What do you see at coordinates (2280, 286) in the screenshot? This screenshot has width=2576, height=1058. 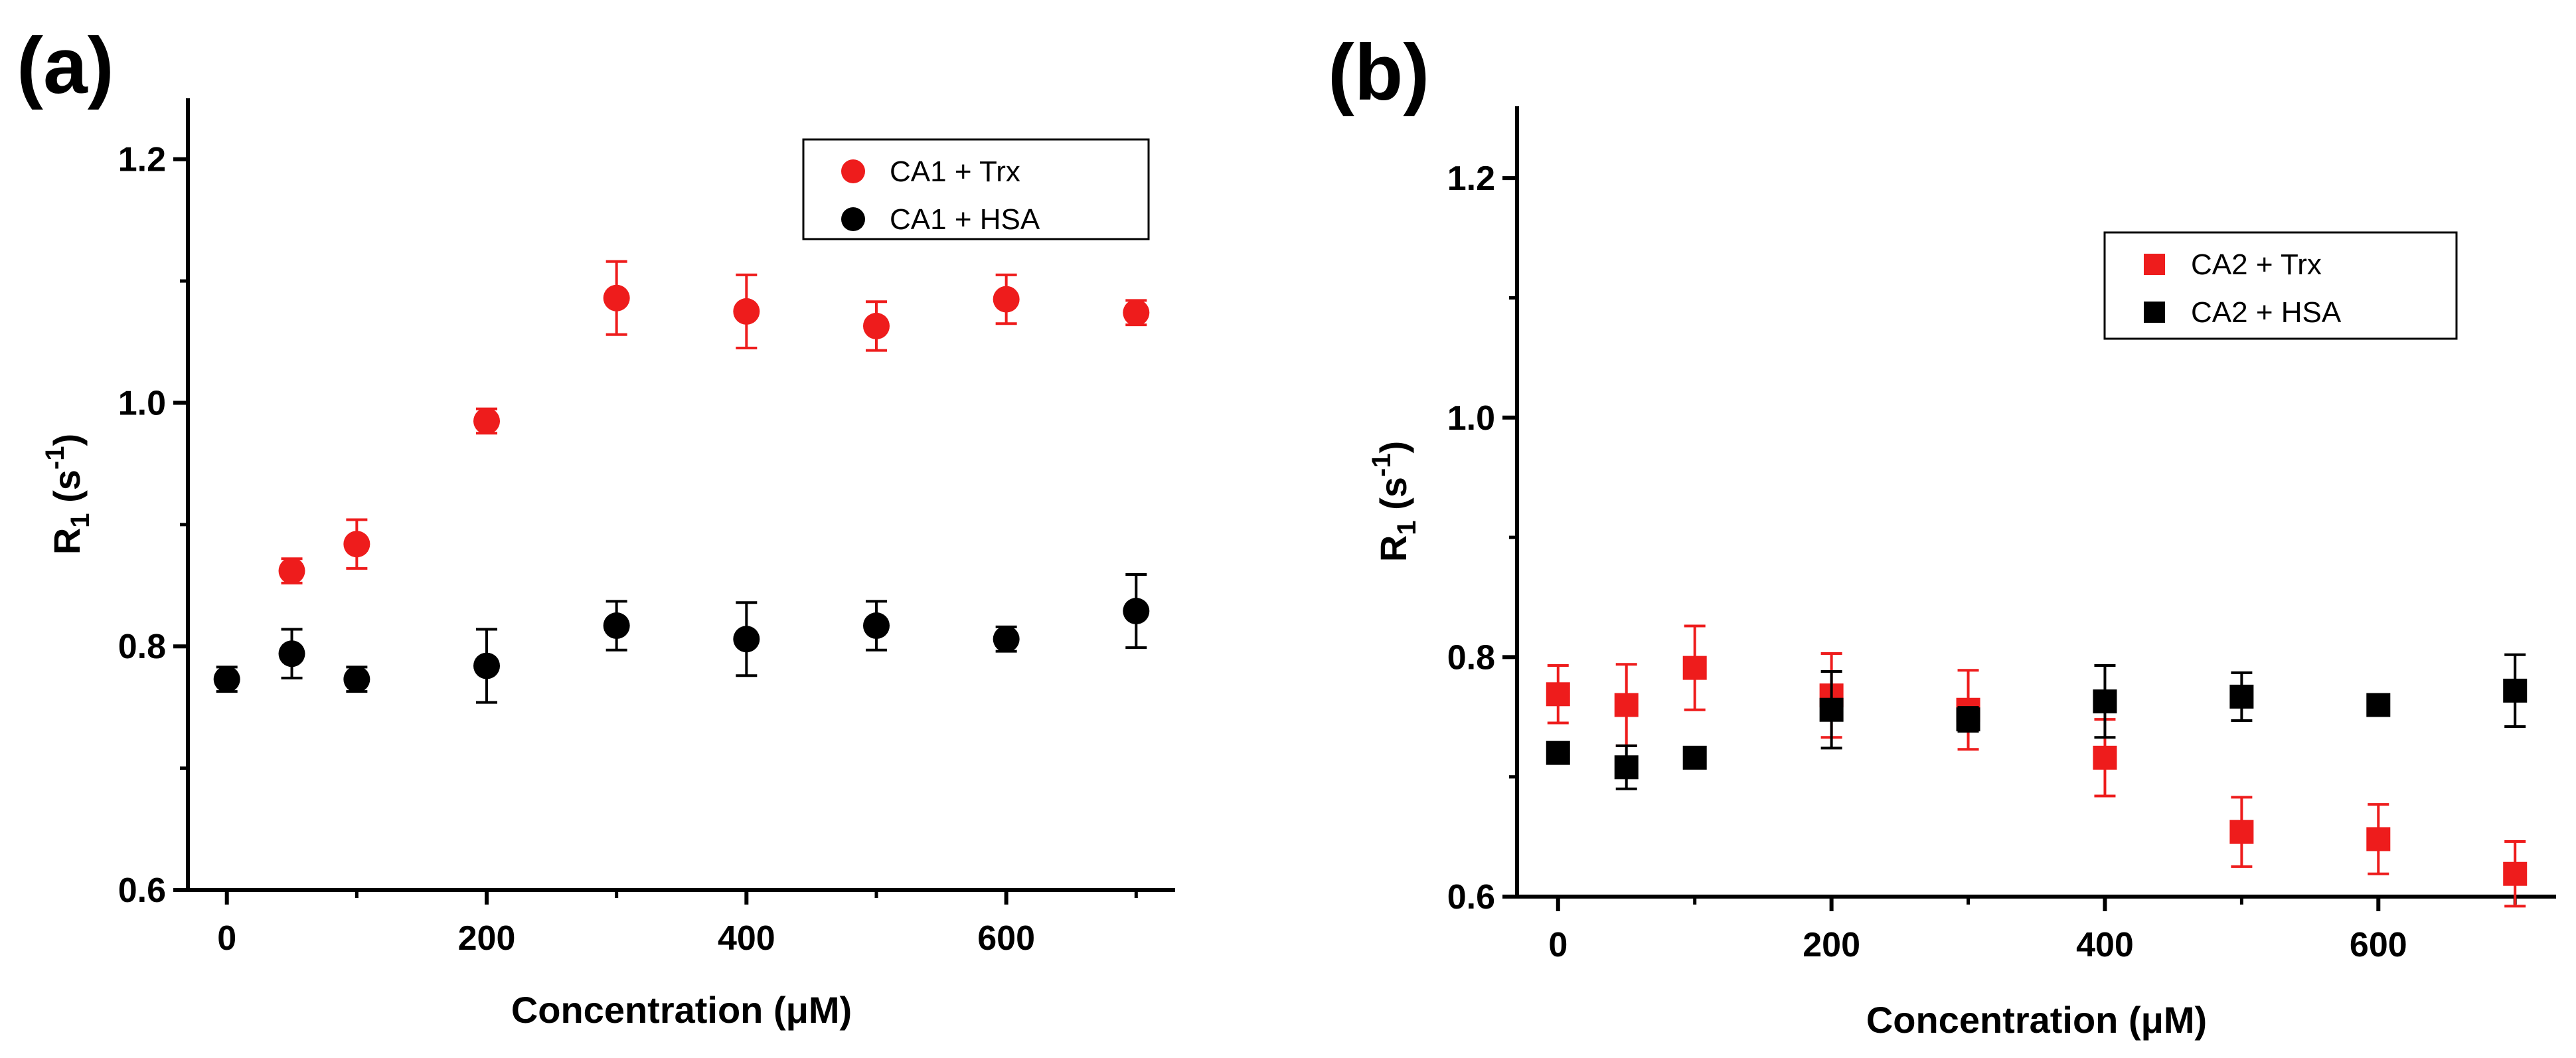 I see `legend: CA2 + Trx CA2 + HSA` at bounding box center [2280, 286].